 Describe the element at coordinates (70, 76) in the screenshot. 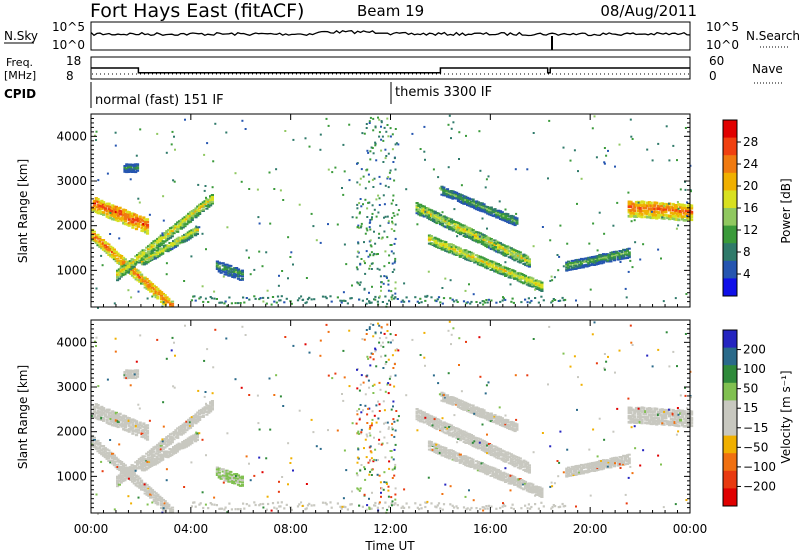

I see `freq-tick-bottom: 8` at that location.